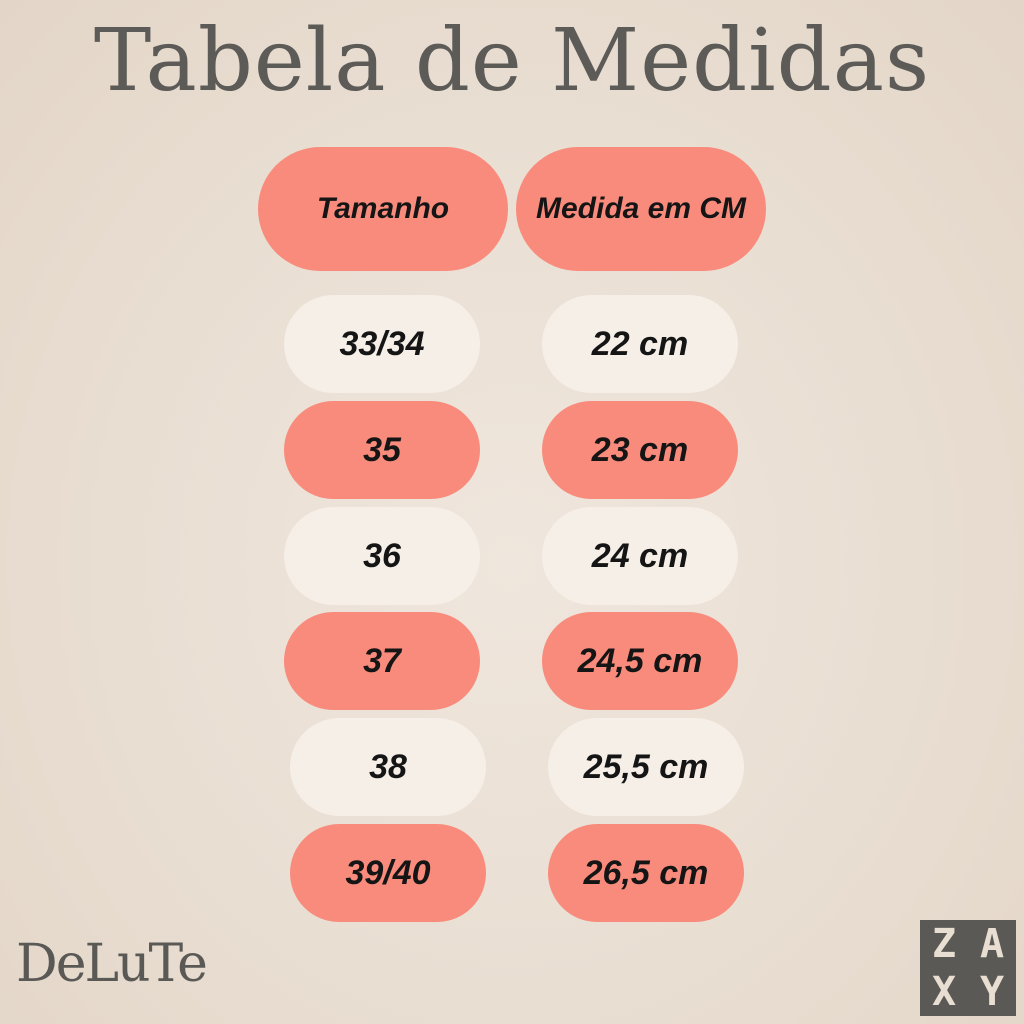 Image resolution: width=1024 pixels, height=1024 pixels. Describe the element at coordinates (640, 556) in the screenshot. I see `measure-cell: 24 cm` at that location.